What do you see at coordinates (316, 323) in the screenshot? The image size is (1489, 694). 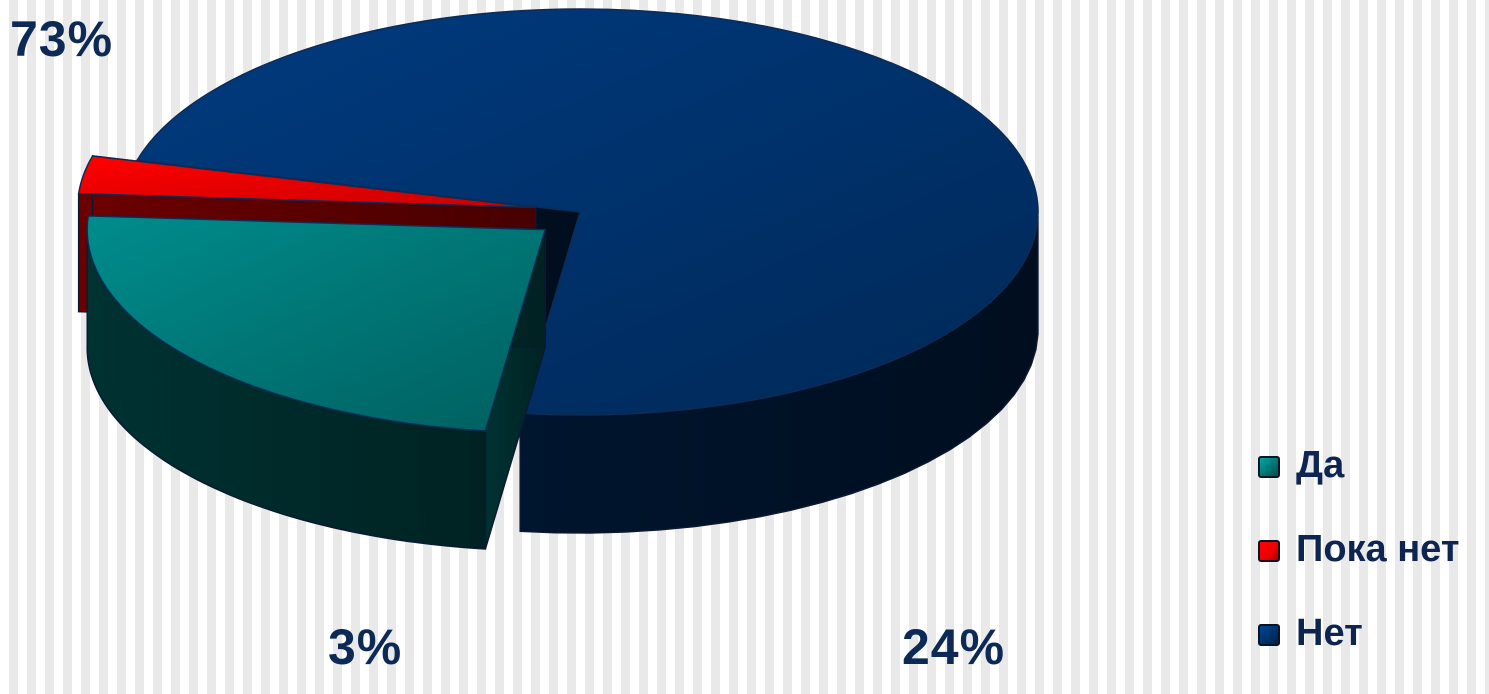 I see `pie-slice-top-da` at bounding box center [316, 323].